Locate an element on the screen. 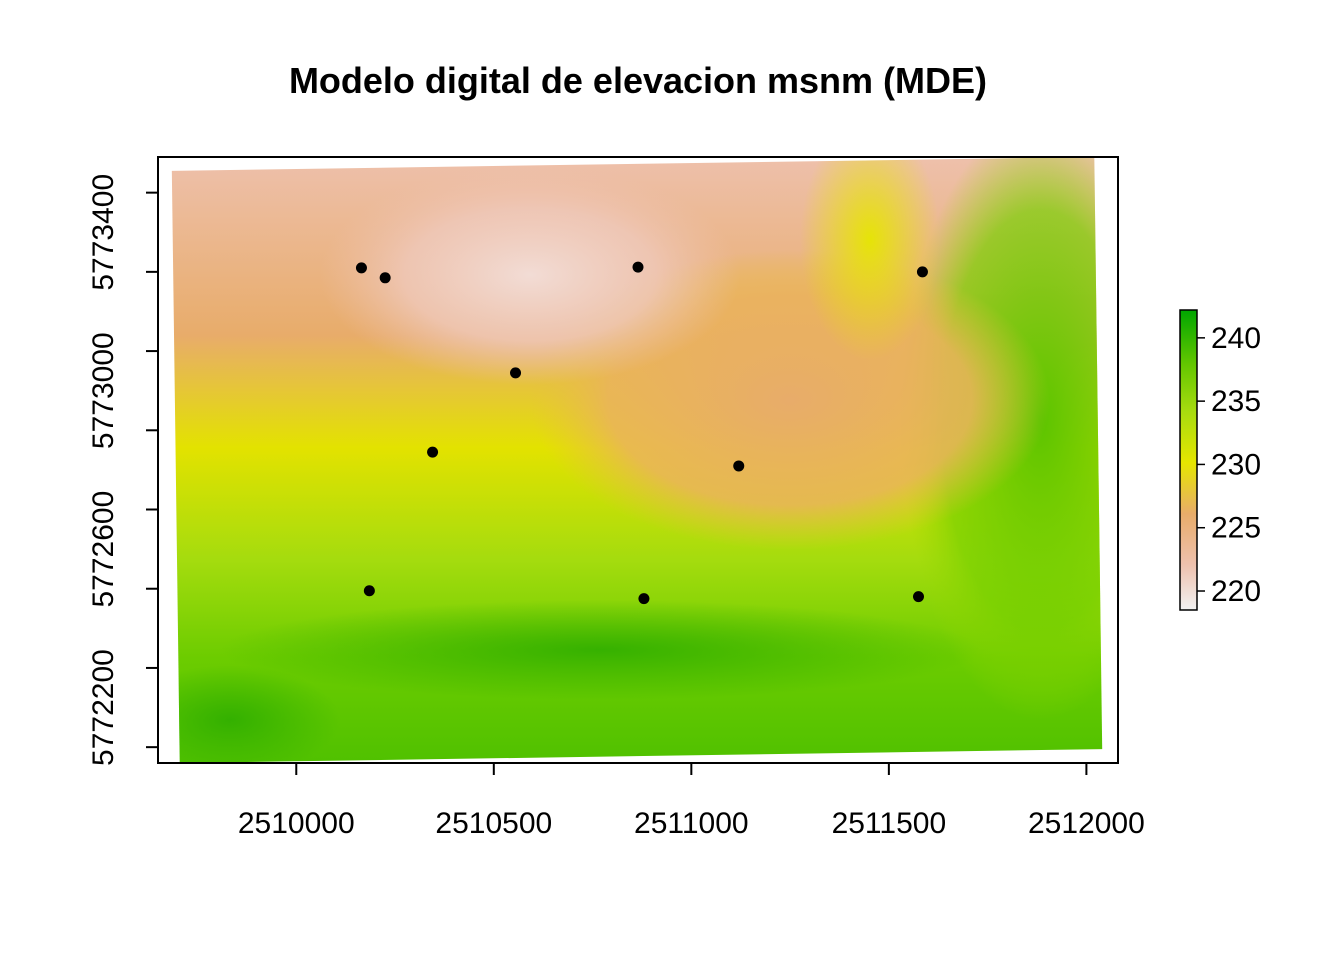  x-tick-label: 2511000 is located at coordinates (691, 823).